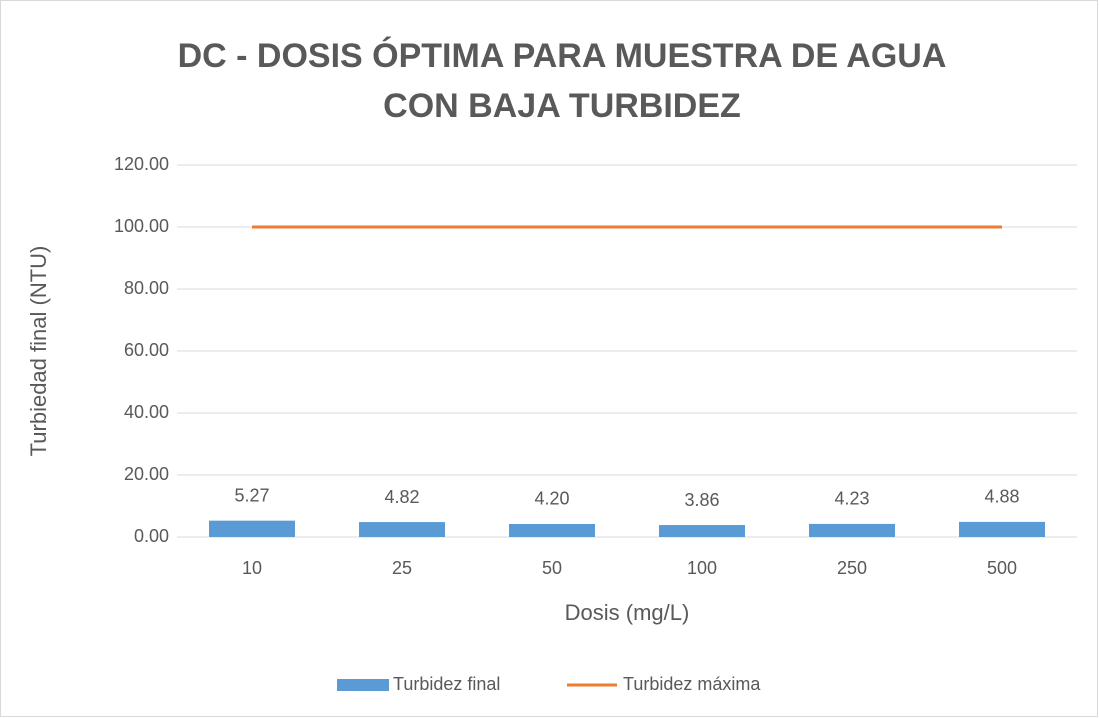  I want to click on data-label: 4.82, so click(401, 497).